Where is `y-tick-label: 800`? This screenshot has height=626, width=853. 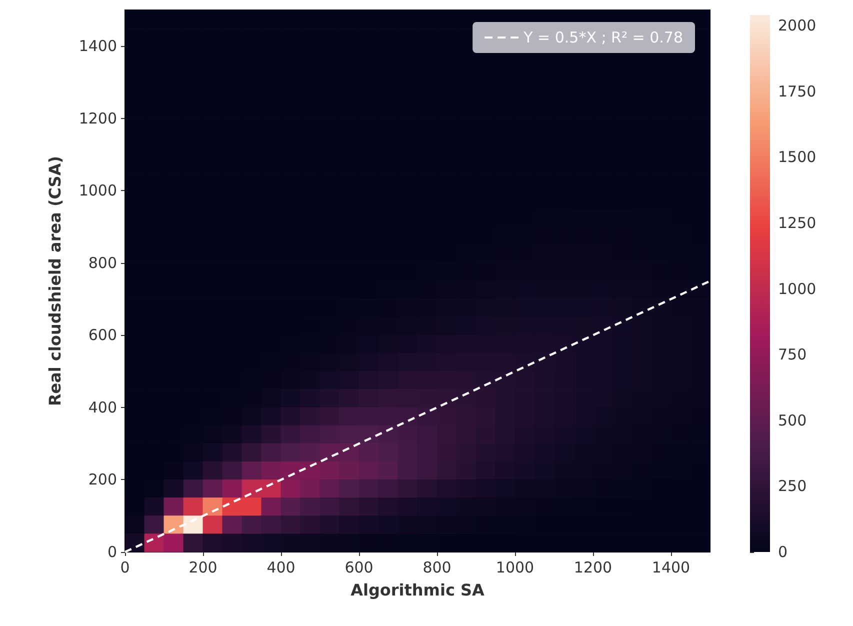
y-tick-label: 800 is located at coordinates (102, 263).